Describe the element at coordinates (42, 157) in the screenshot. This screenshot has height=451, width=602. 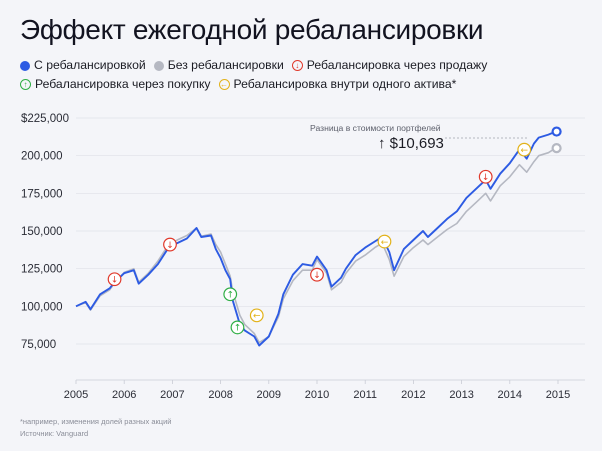
I see `y-tick-label: 200,000` at that location.